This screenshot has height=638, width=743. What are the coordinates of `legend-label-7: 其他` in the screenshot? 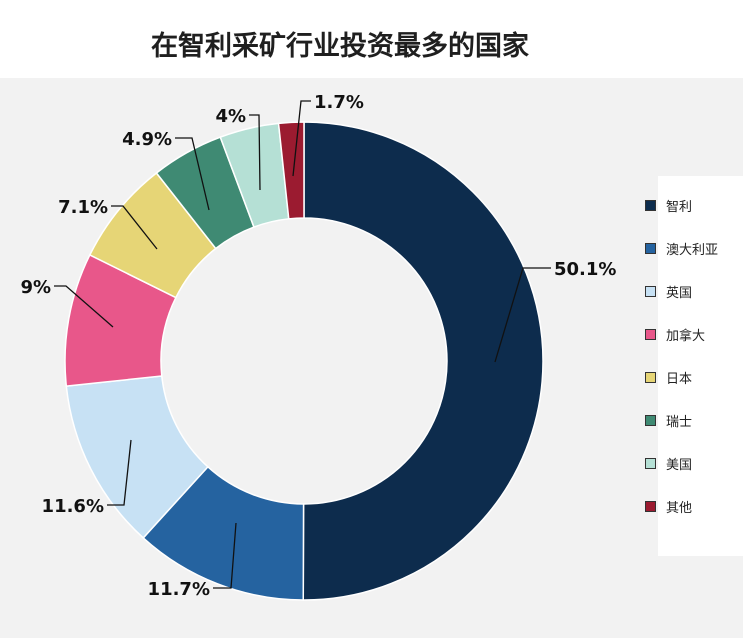 It's located at (679, 508).